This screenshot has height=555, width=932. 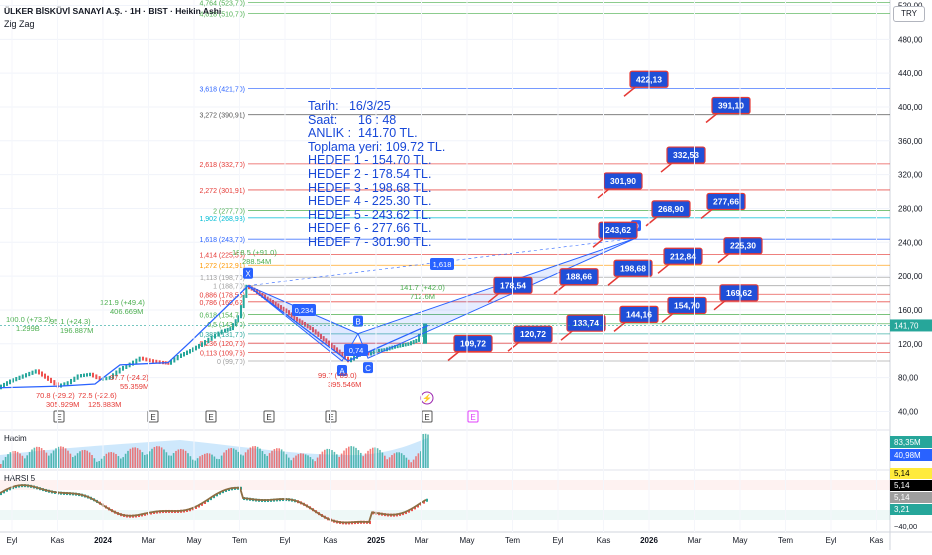 I want to click on target-badge, so click(x=533, y=334).